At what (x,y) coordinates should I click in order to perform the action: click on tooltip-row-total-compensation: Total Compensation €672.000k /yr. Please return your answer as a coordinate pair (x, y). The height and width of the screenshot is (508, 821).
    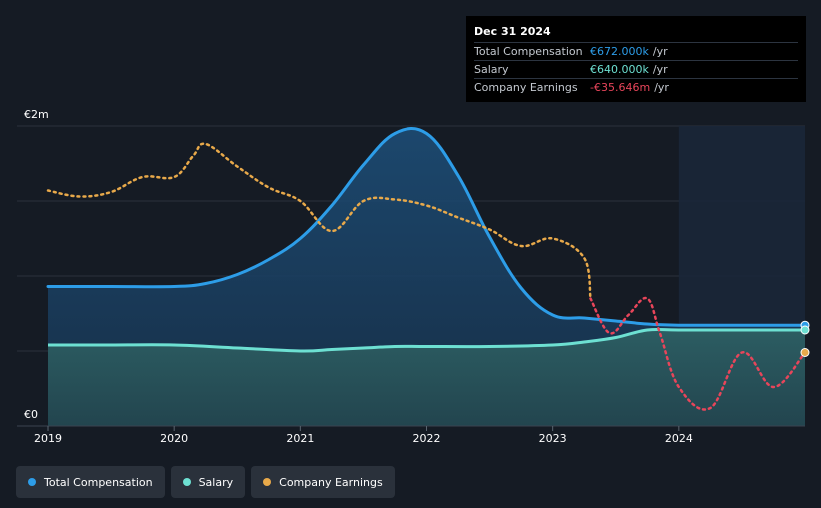
    Looking at the image, I should click on (636, 51).